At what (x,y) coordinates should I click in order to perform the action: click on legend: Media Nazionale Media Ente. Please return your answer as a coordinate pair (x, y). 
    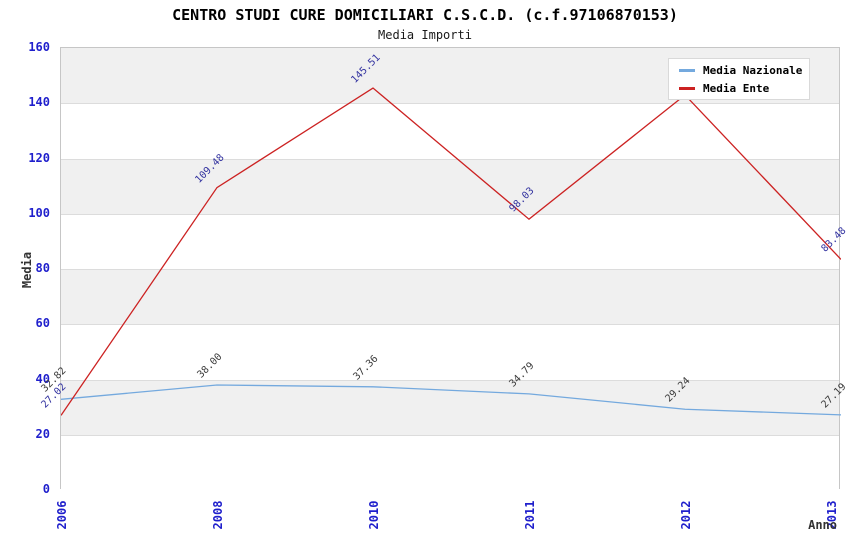
    Looking at the image, I should click on (739, 79).